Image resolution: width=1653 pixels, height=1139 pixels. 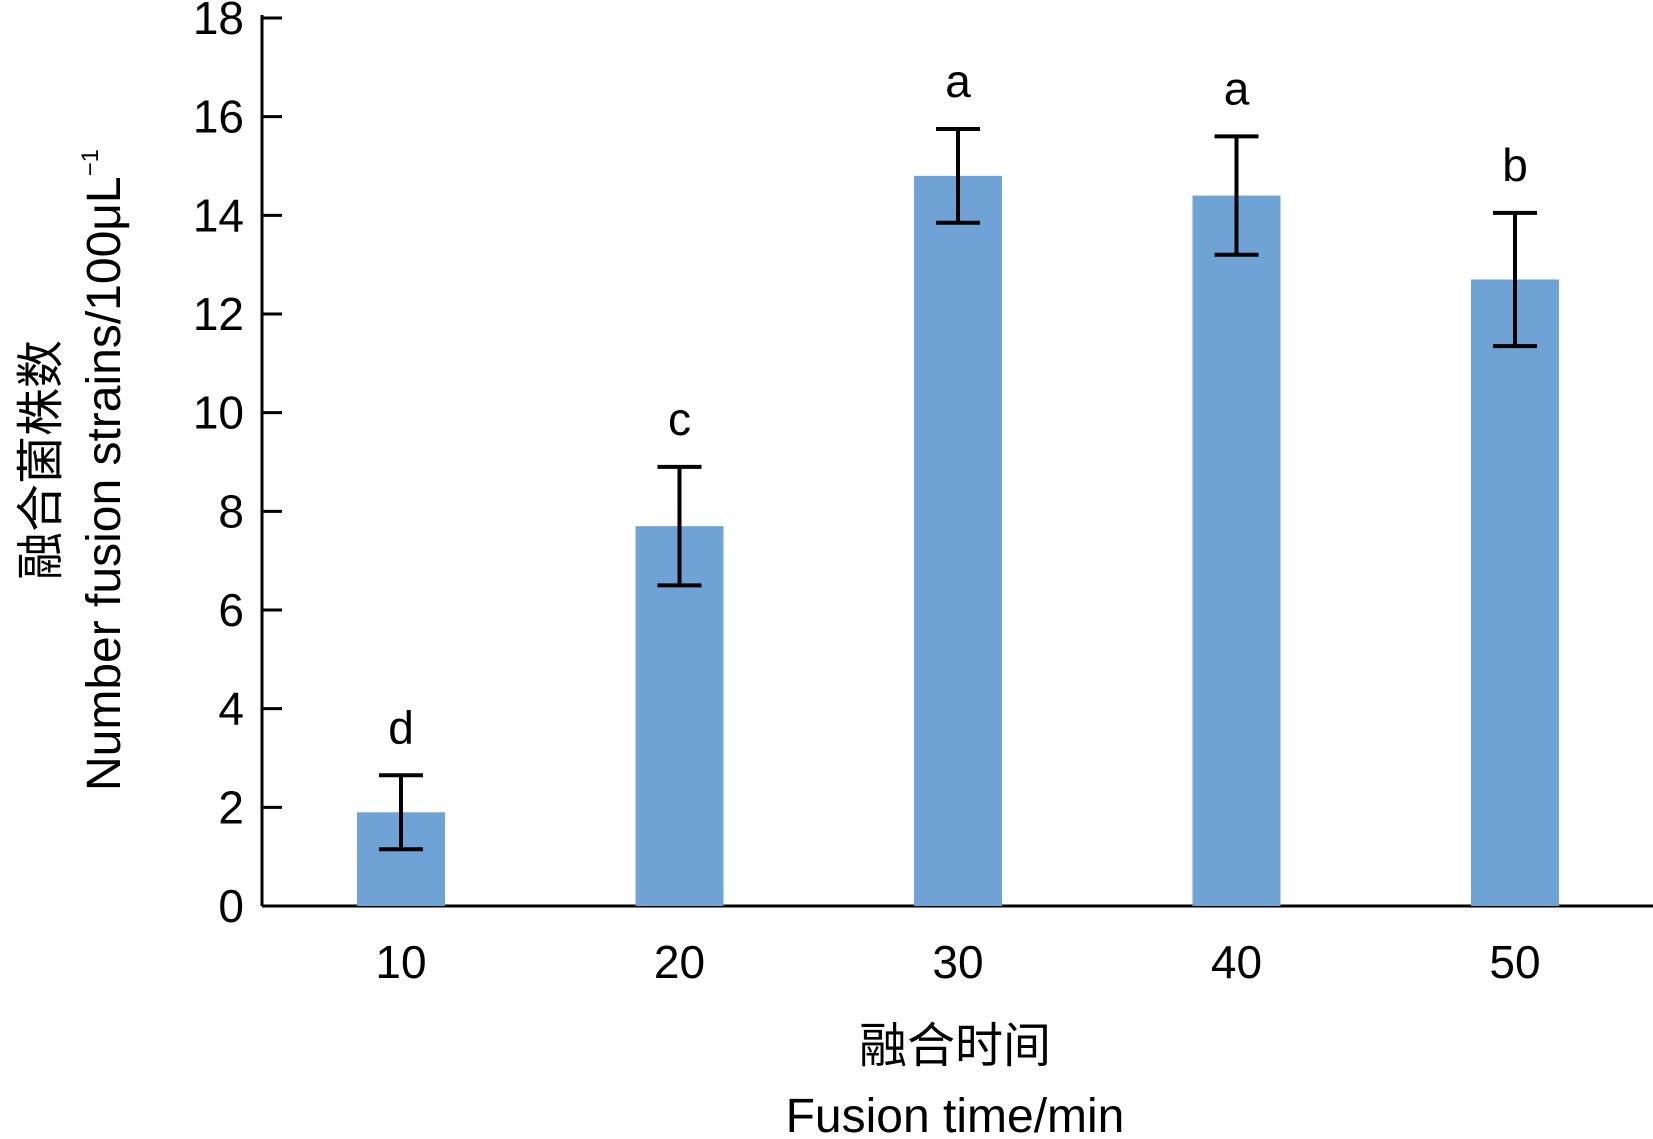 I want to click on x-axis-title-cn: 融合时间, so click(x=955, y=1046).